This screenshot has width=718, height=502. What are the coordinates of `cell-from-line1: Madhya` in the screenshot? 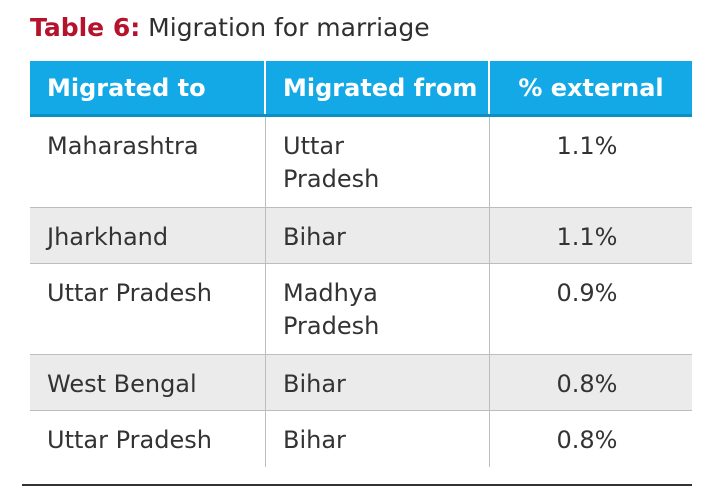 It's located at (330, 293).